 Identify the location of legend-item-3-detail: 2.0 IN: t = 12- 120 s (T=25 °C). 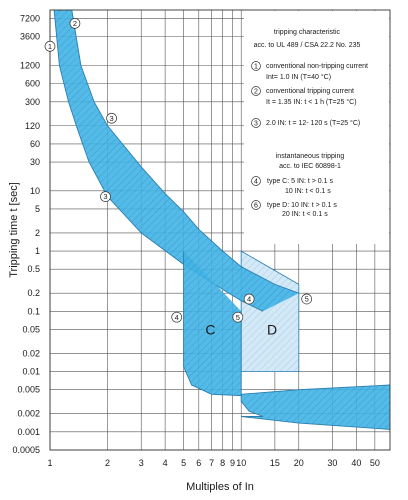
(313, 123).